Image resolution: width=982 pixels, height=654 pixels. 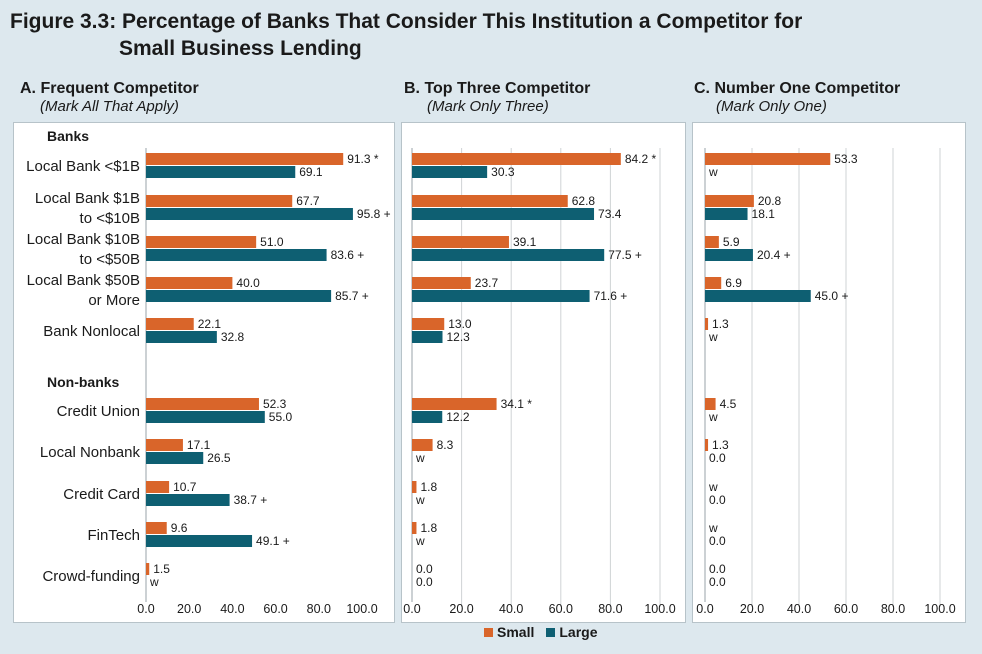 What do you see at coordinates (939, 609) in the screenshot?
I see `x-tick-2-5: 100.0` at bounding box center [939, 609].